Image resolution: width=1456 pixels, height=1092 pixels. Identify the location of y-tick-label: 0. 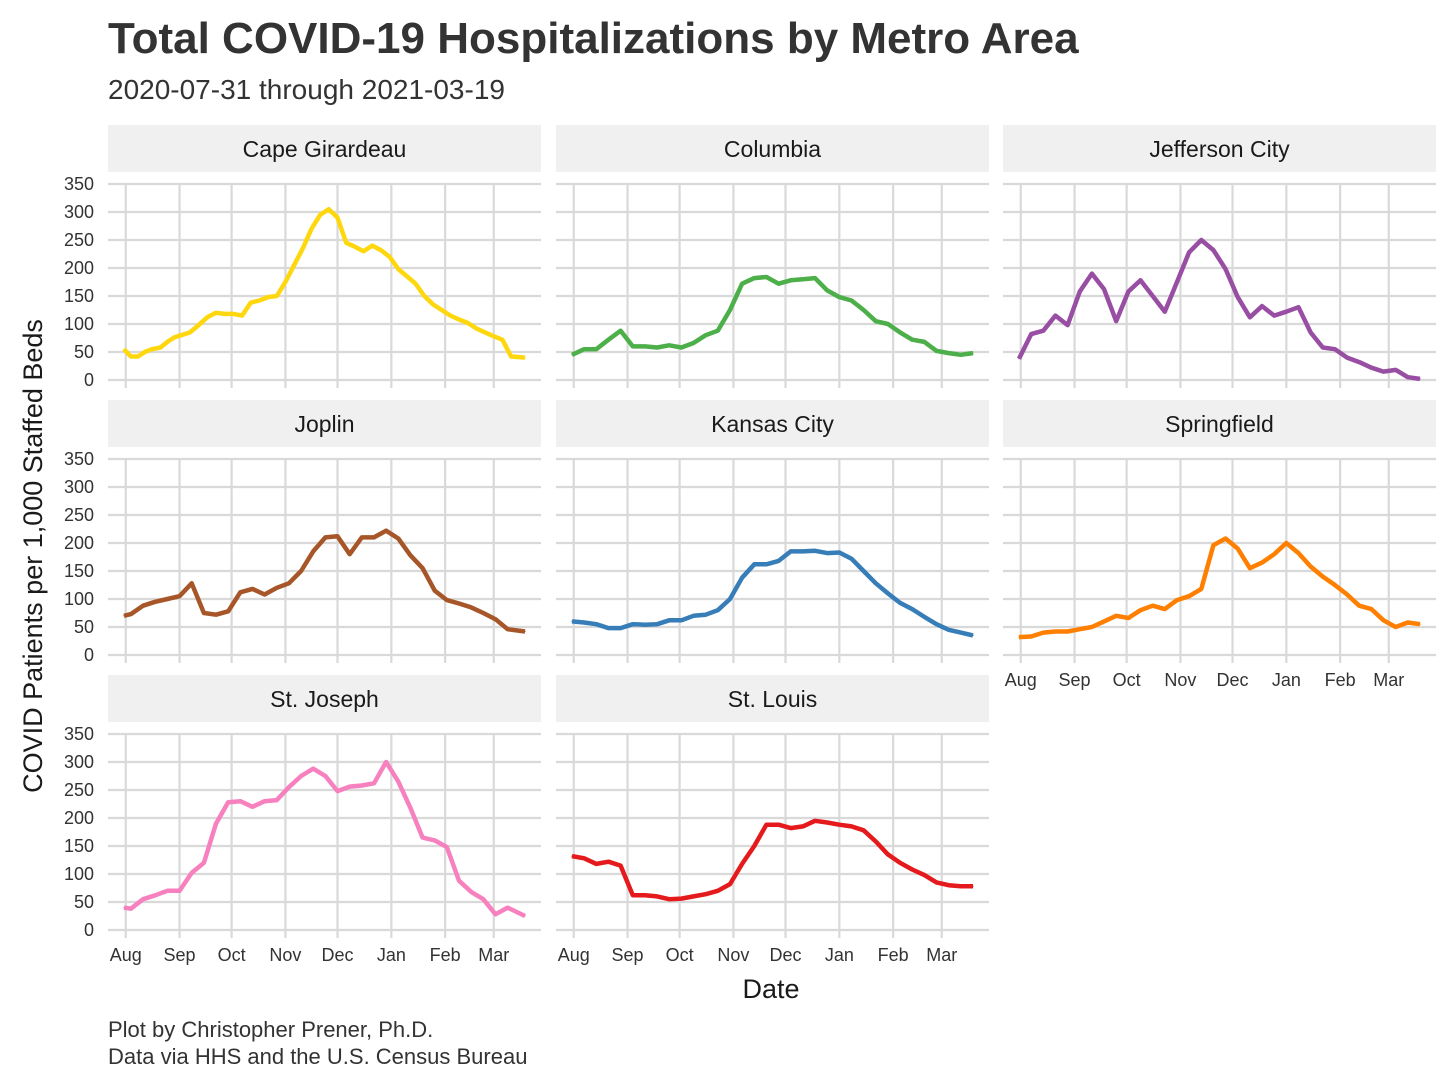
(89, 930).